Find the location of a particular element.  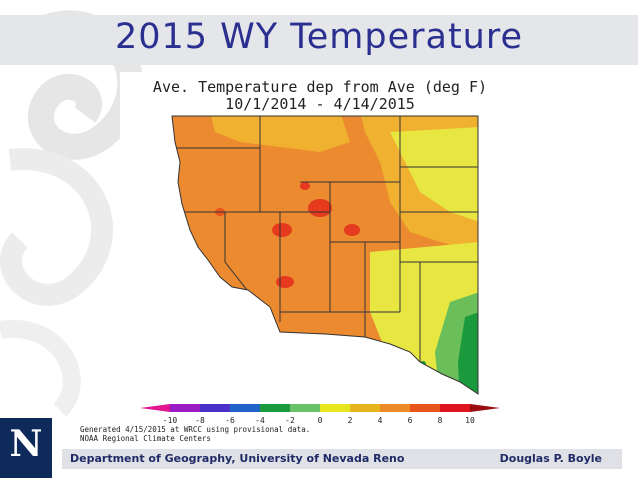

slide-title: 2015 WY Temperature is located at coordinates (319, 37).